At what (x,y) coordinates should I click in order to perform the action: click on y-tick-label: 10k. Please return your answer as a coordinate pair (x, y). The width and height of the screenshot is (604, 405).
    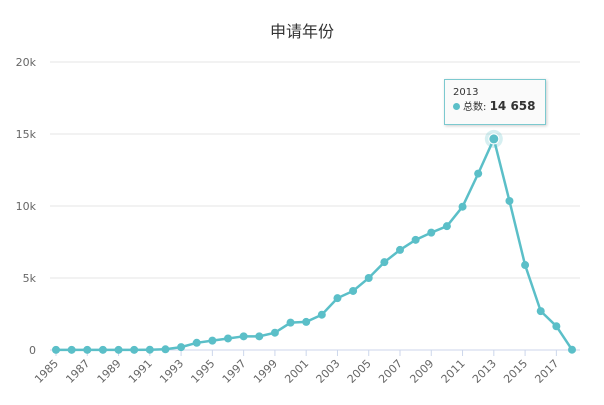
    Looking at the image, I should click on (26, 206).